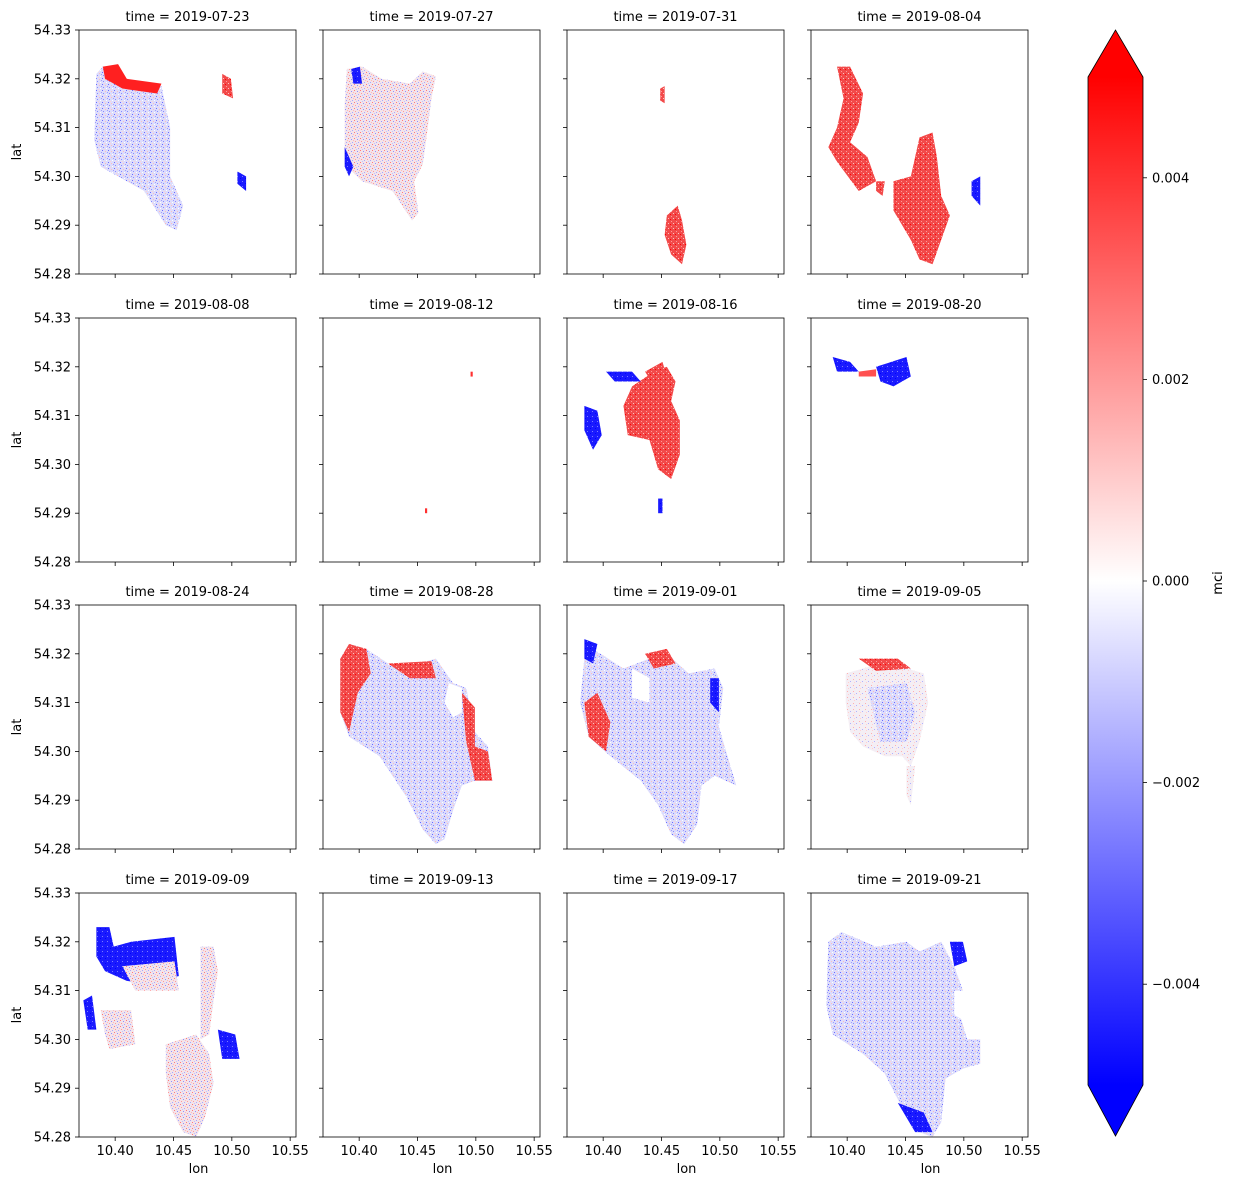 The width and height of the screenshot is (1233, 1190). I want to click on panel-title: time = 2019-09-09, so click(187, 880).